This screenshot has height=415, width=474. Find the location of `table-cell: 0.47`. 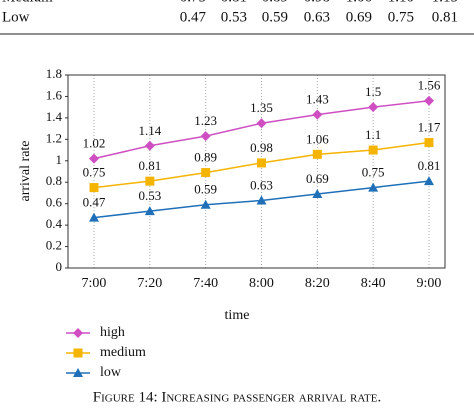

table-cell: 0.47 is located at coordinates (193, 17).